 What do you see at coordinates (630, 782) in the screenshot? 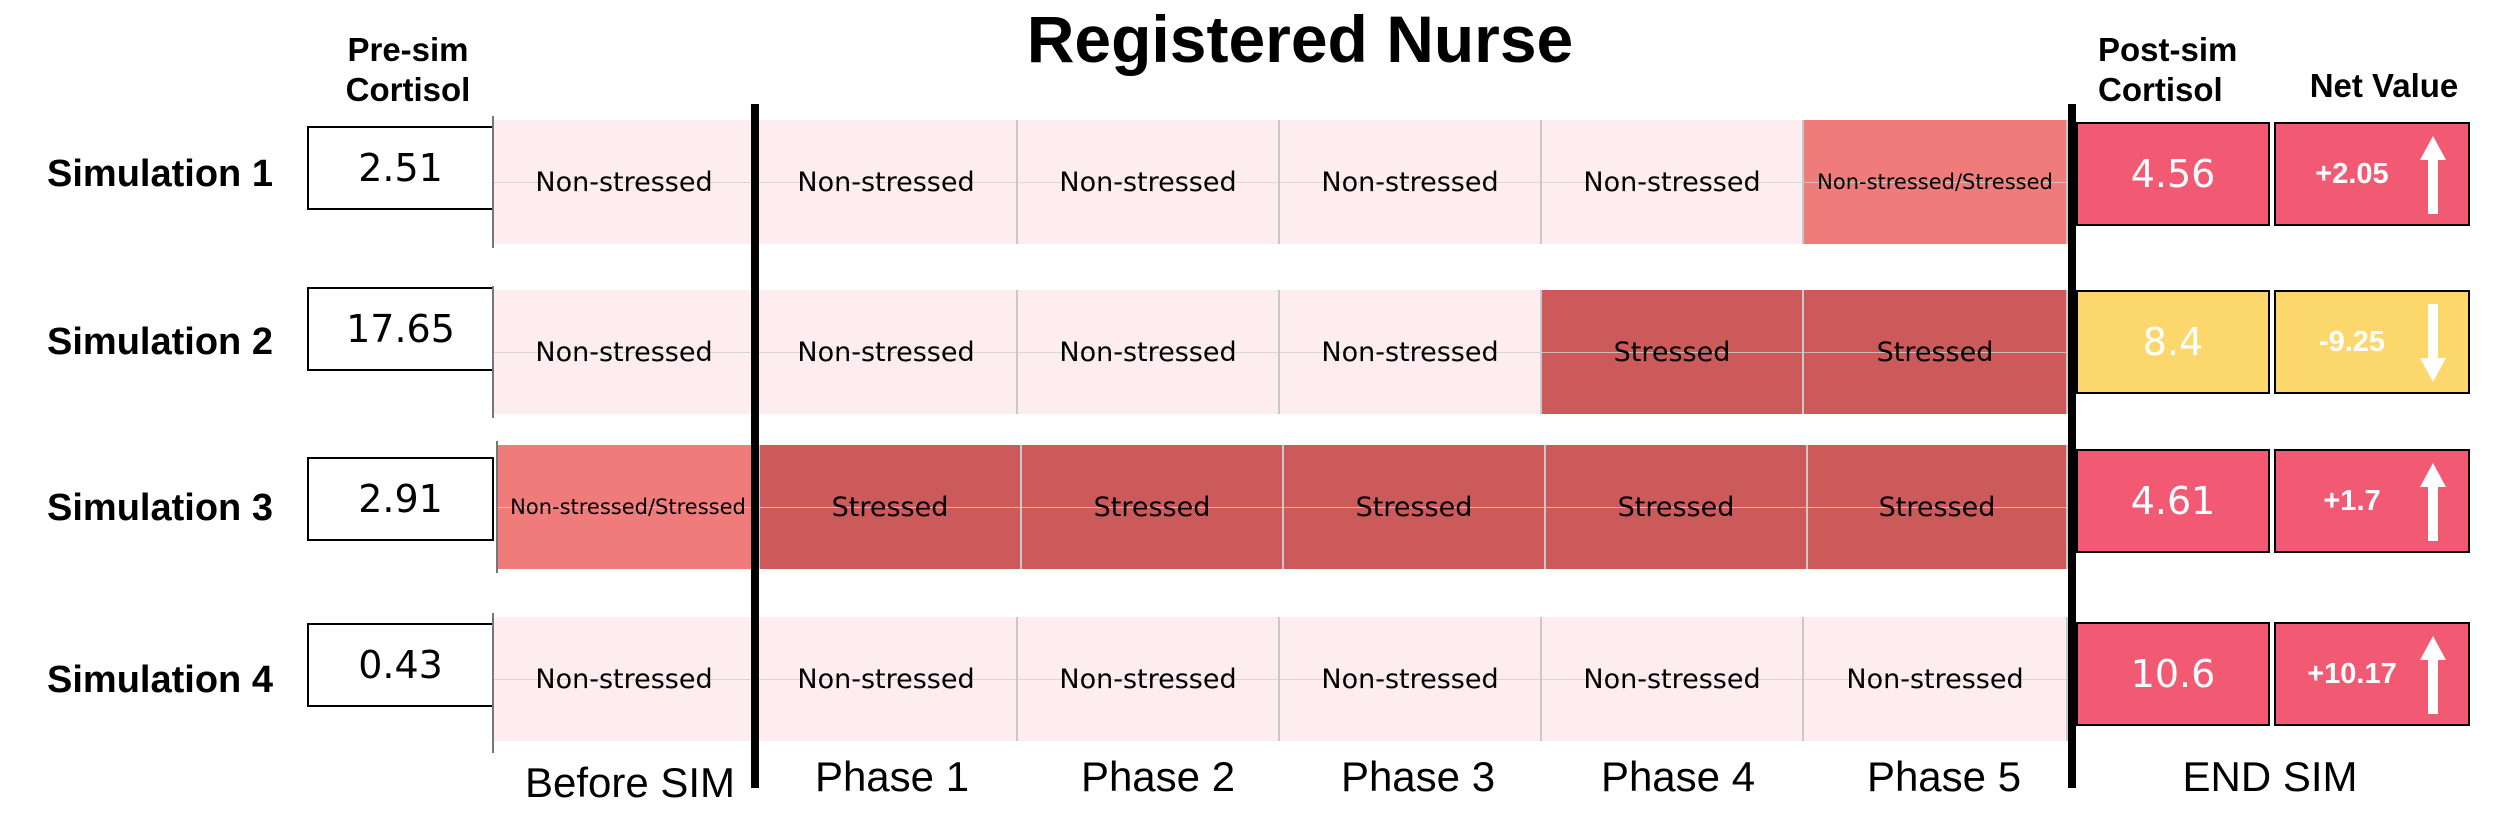
I see `phase-label: Before SIM` at bounding box center [630, 782].